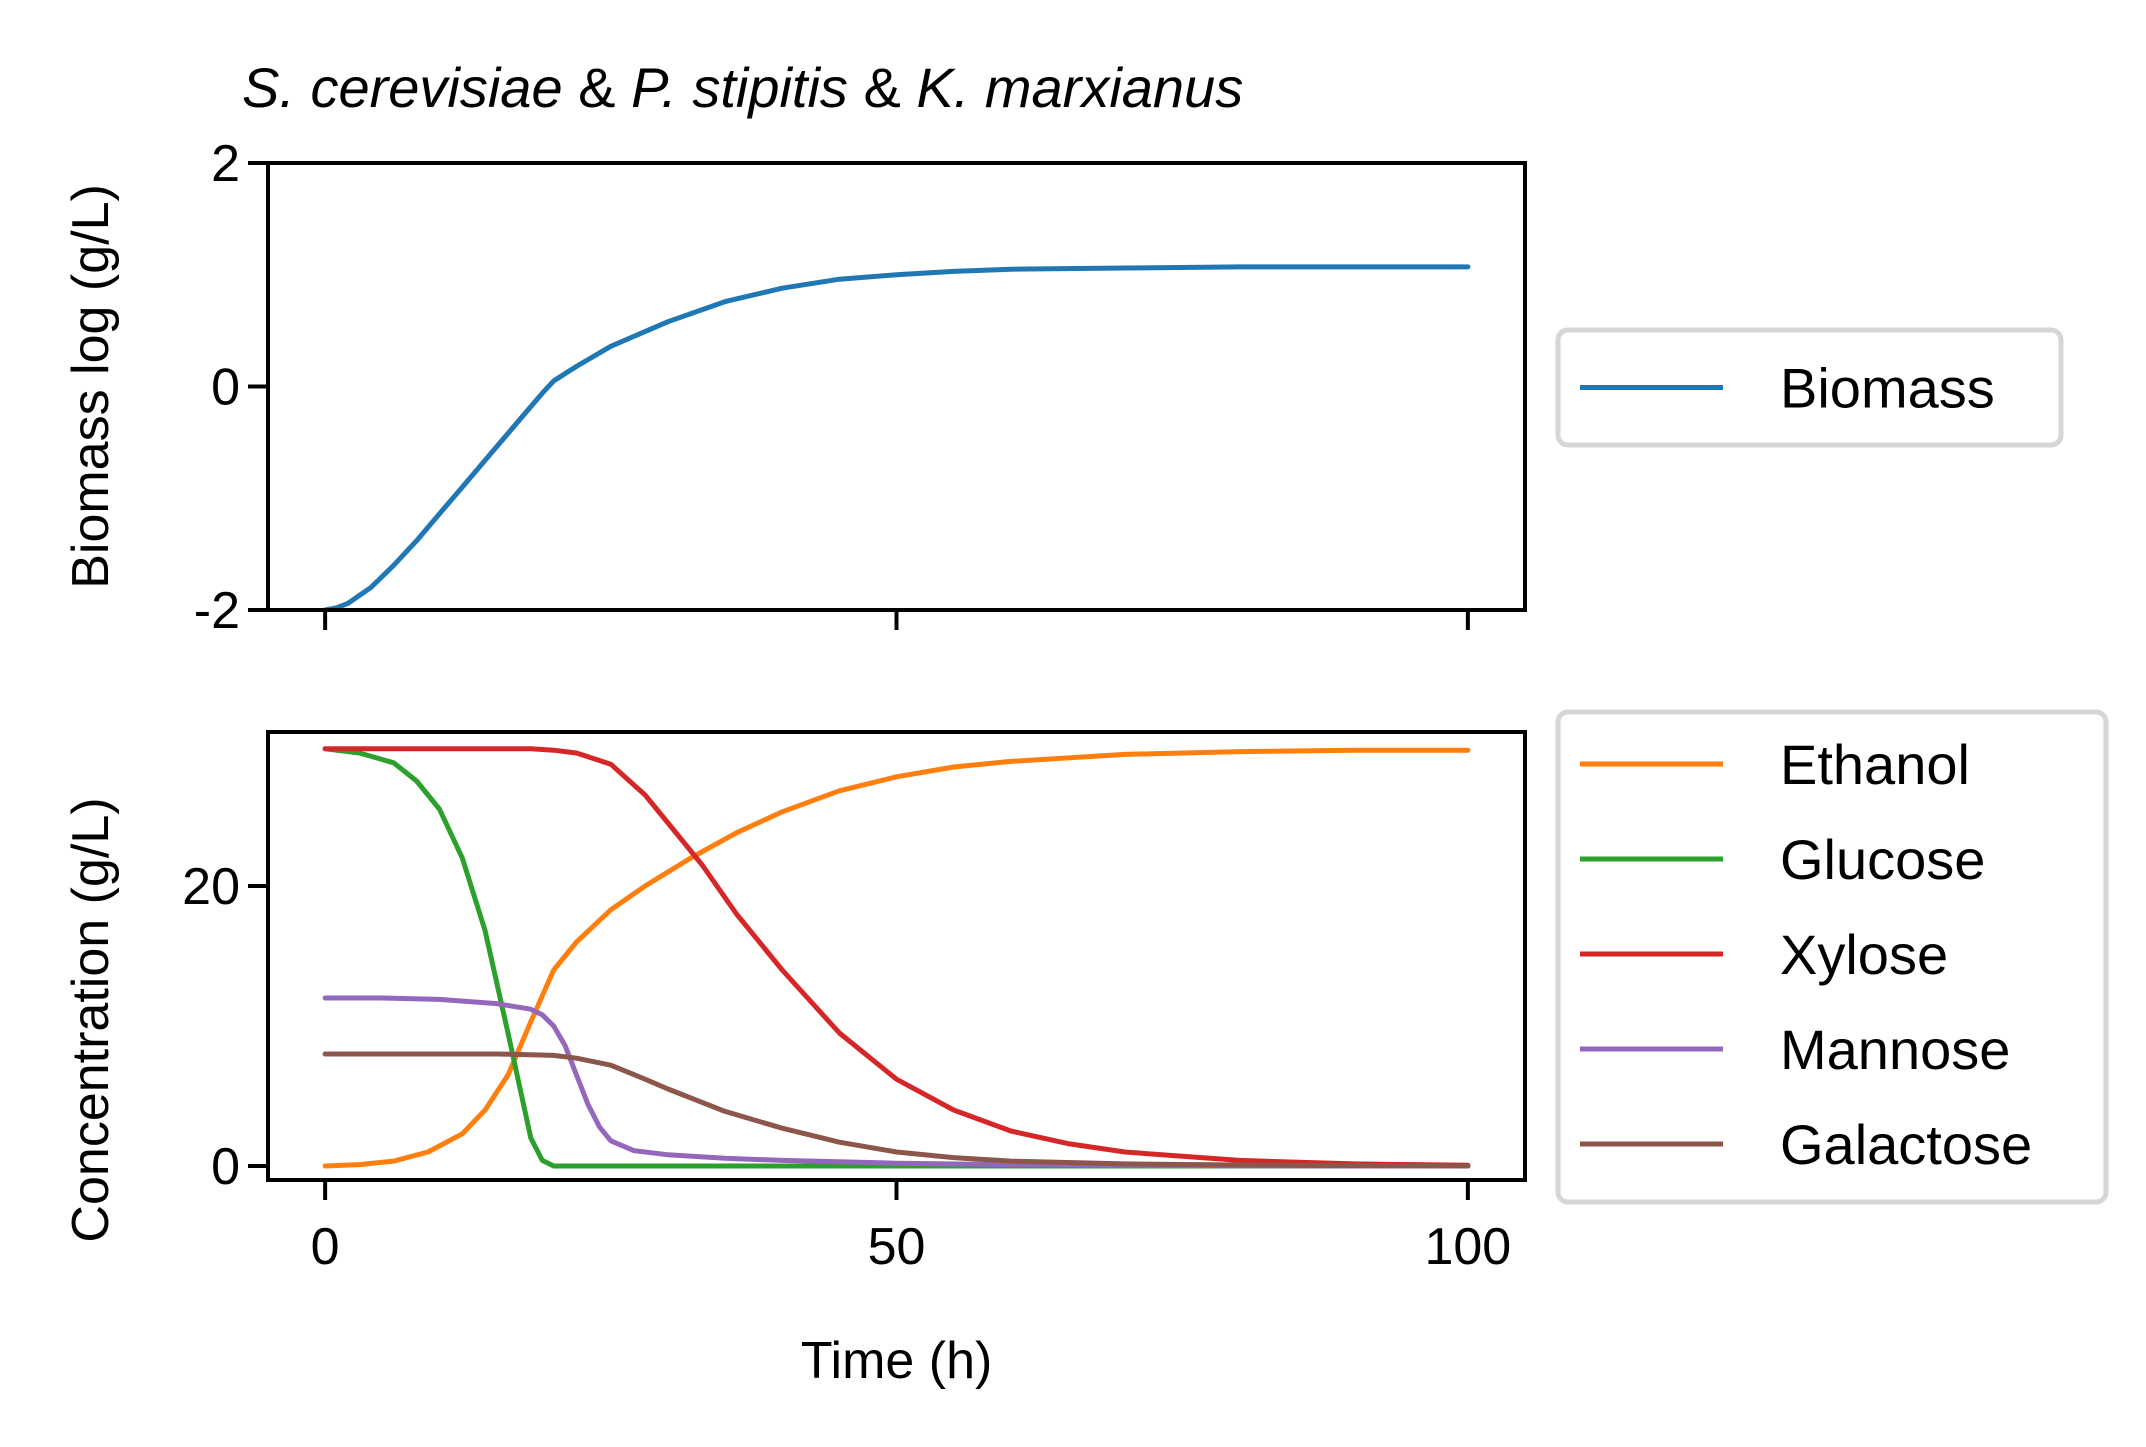 This screenshot has height=1447, width=2146. I want to click on y-tick-label: -2, so click(217, 611).